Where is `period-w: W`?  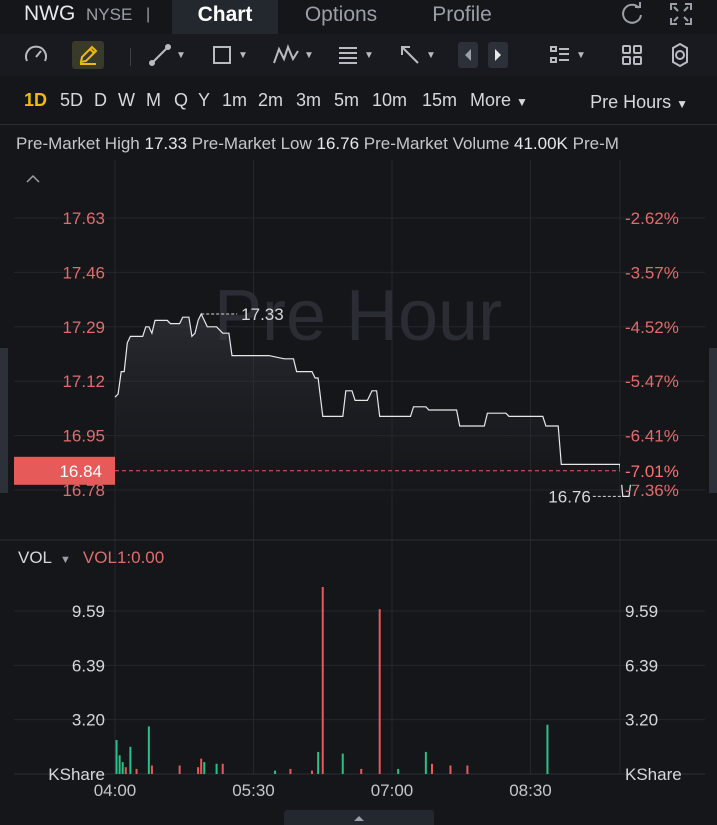 period-w: W is located at coordinates (126, 100).